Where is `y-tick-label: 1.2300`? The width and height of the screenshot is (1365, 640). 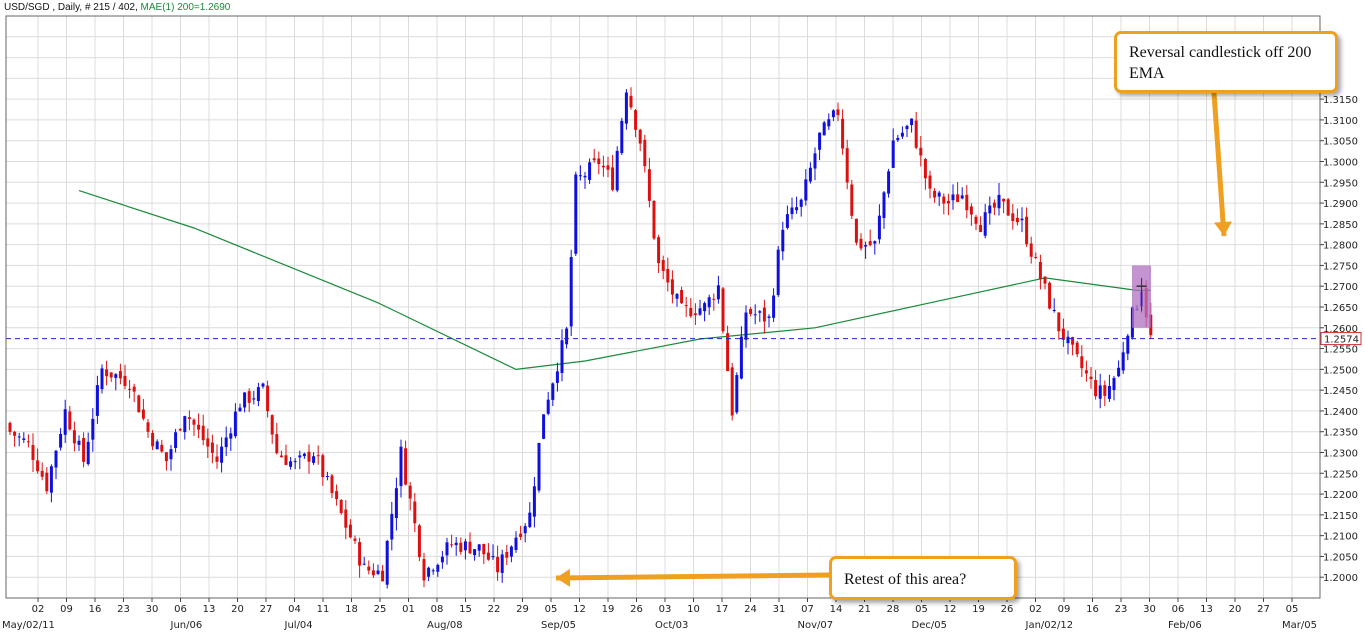 y-tick-label: 1.2300 is located at coordinates (1340, 454).